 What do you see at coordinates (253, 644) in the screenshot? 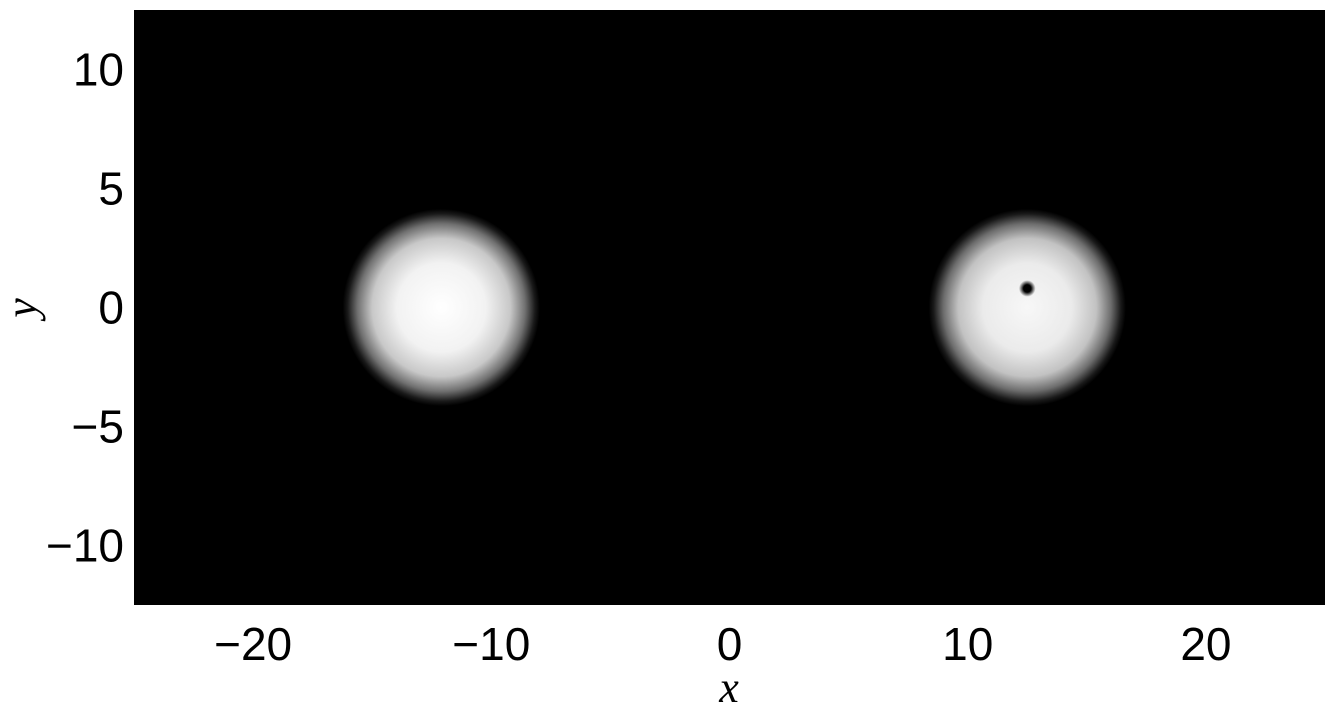
I see `x-tick-label: −20` at bounding box center [253, 644].